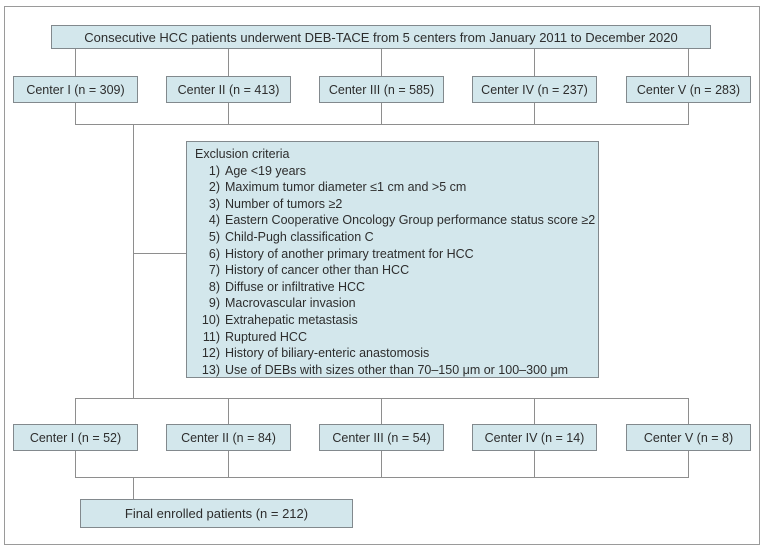 This screenshot has height=550, width=764. I want to click on node-center2-initial: Center II (n = 413), so click(228, 89).